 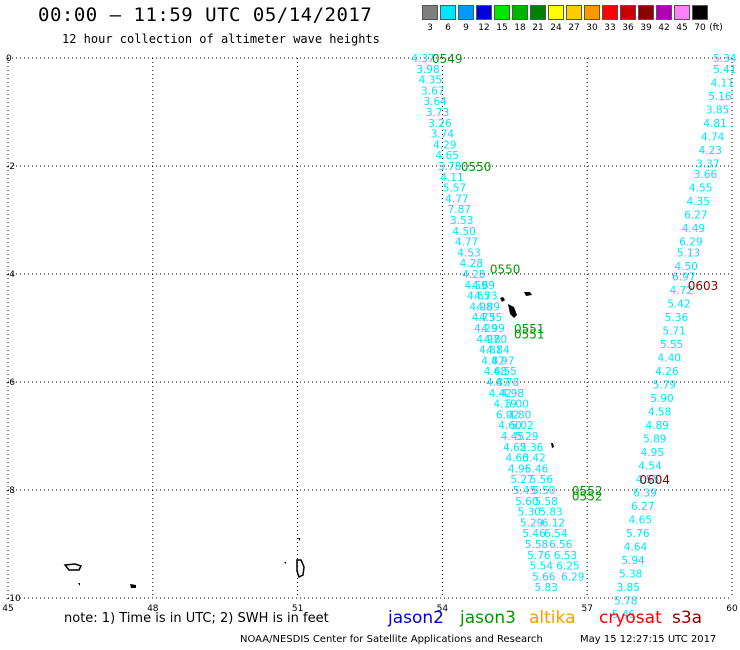 What do you see at coordinates (543, 491) in the screenshot?
I see `swh-value: 5.50` at bounding box center [543, 491].